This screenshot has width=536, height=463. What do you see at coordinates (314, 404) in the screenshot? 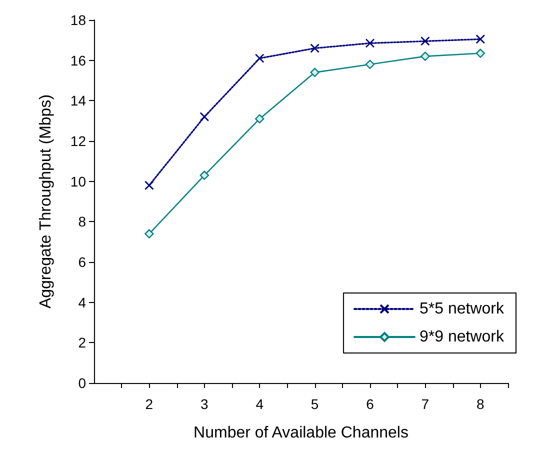
I see `x-tick-label: 5` at bounding box center [314, 404].